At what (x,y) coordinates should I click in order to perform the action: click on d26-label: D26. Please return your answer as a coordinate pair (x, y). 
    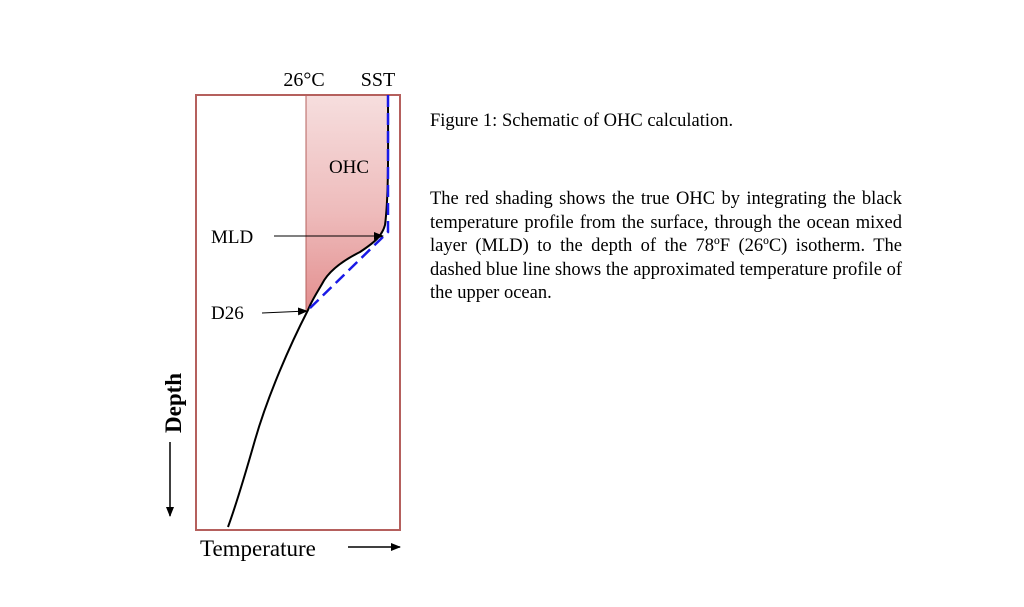
    Looking at the image, I should click on (227, 313).